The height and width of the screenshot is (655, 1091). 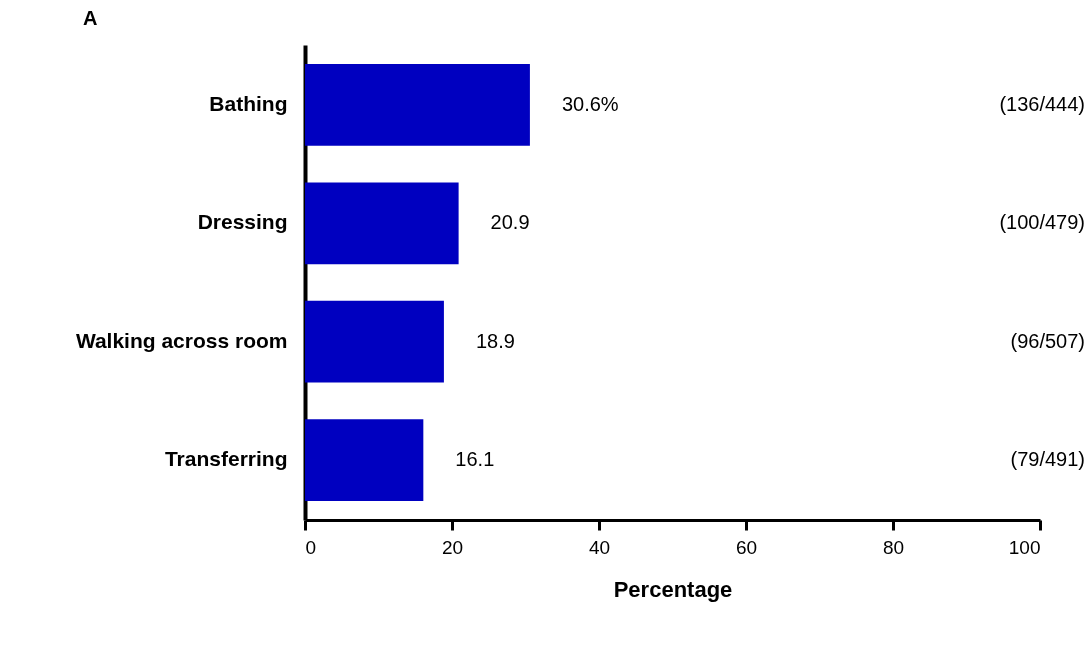 What do you see at coordinates (181, 340) in the screenshot?
I see `y-tick-label: Walking across room` at bounding box center [181, 340].